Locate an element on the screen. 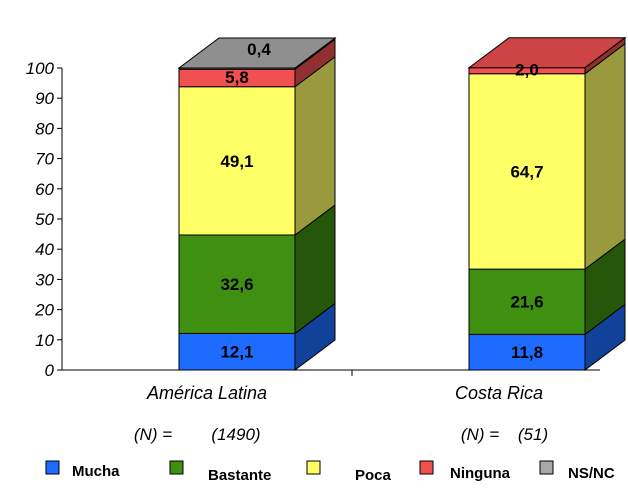 The height and width of the screenshot is (488, 628). y-tick-label: 10 is located at coordinates (44, 340).